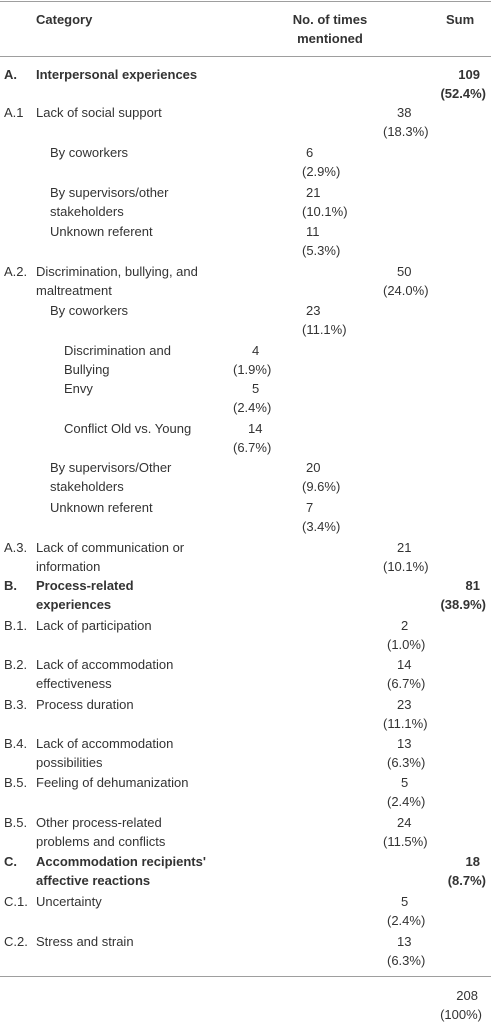  I want to click on sum-percent: (38.9%), so click(463, 604).